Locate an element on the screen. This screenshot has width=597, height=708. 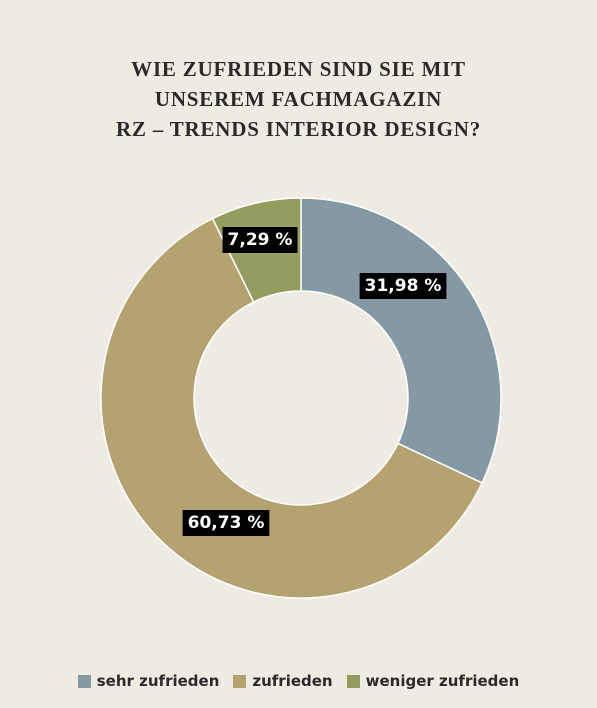
value-label-text: 7,29 % is located at coordinates (260, 240).